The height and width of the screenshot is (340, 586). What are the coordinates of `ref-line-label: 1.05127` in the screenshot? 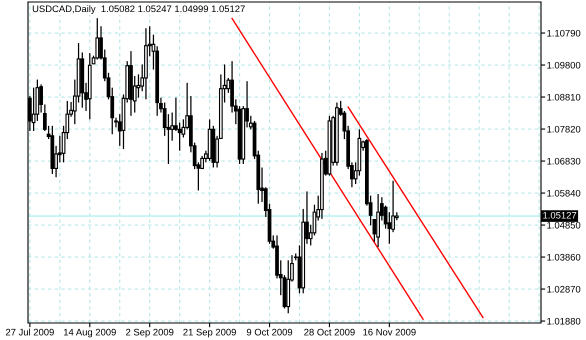 It's located at (559, 215).